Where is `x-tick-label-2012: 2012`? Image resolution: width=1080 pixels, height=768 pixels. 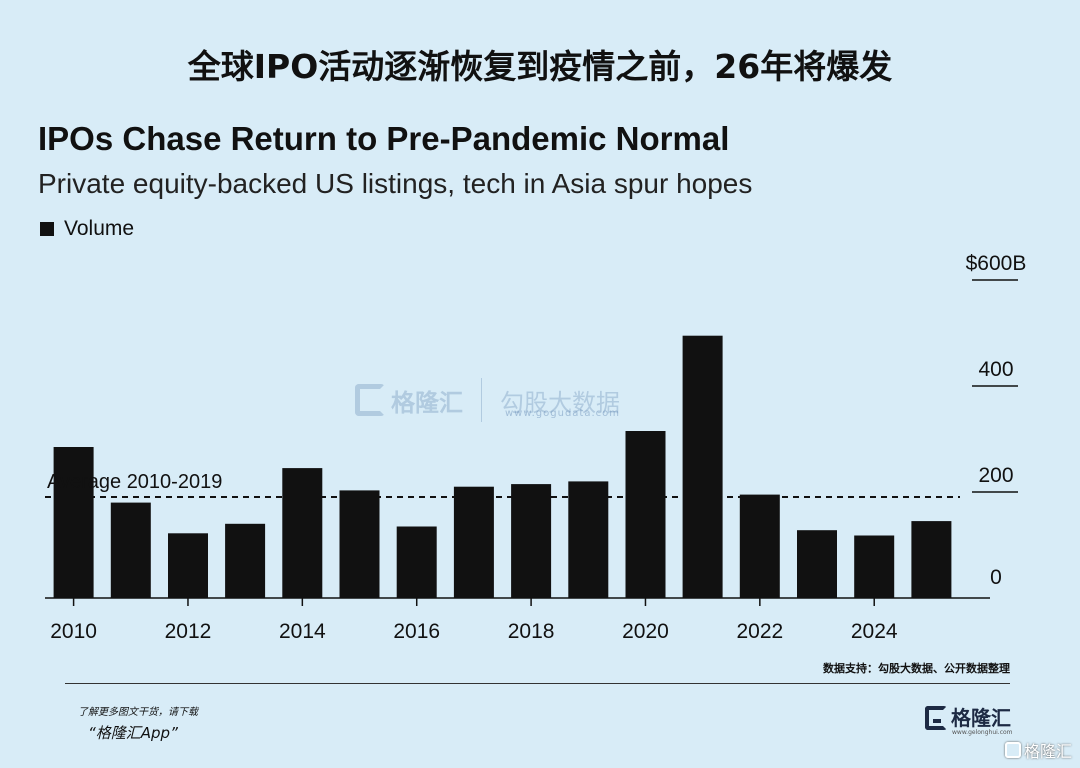
x-tick-label-2012: 2012 is located at coordinates (188, 631).